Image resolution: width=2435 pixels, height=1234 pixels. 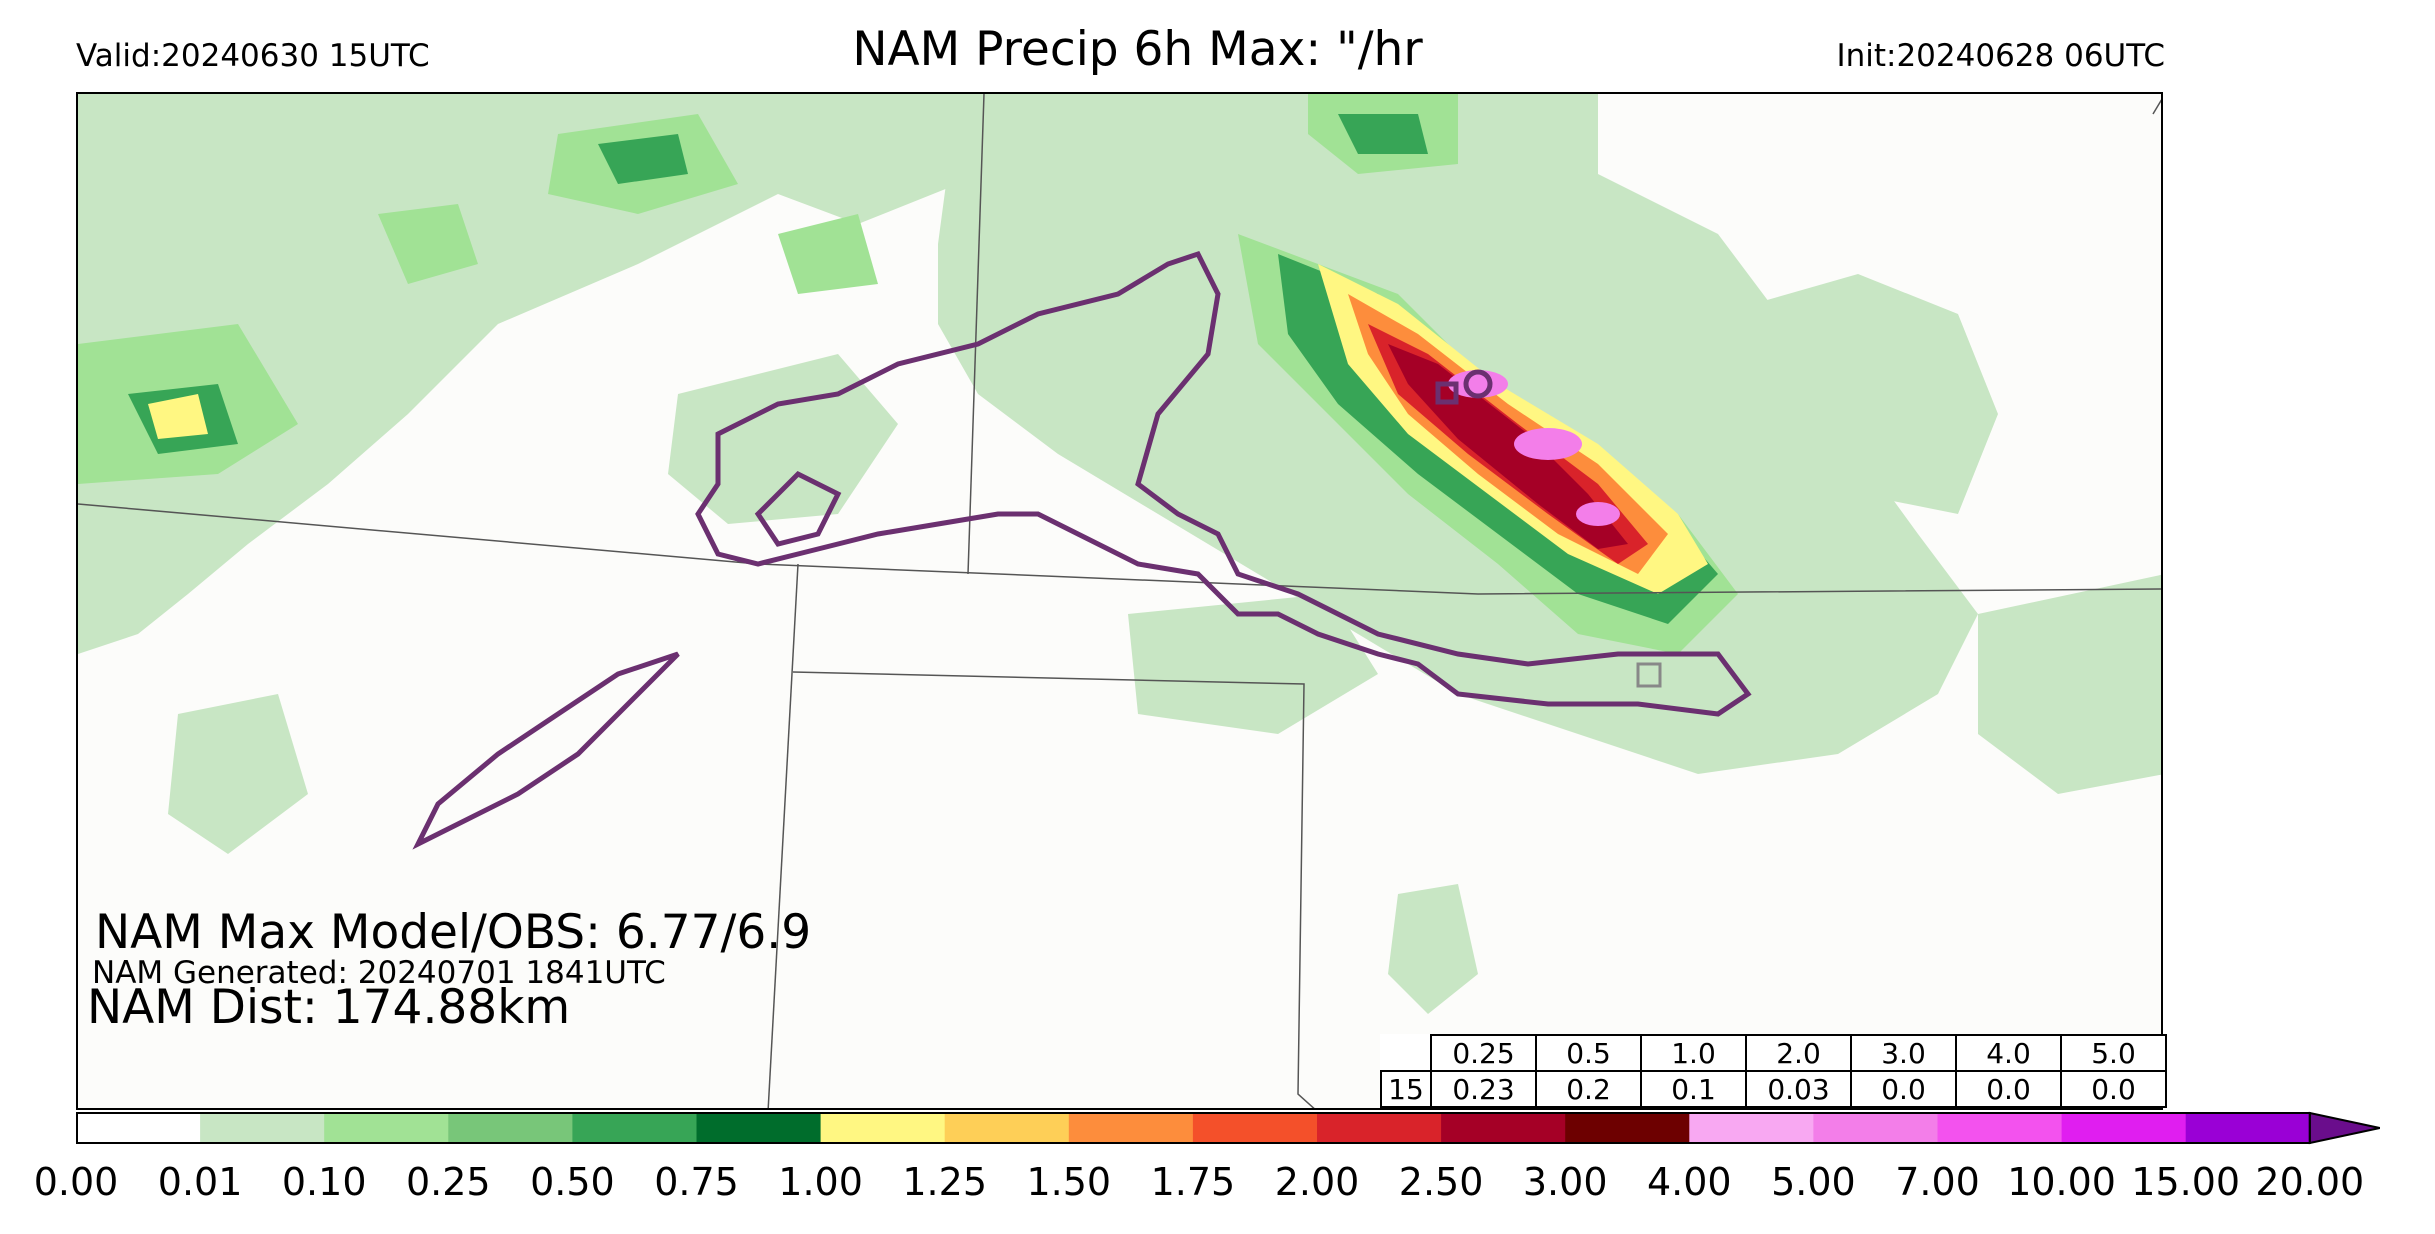 I want to click on value-cell: 0.03, so click(x=1798, y=1089).